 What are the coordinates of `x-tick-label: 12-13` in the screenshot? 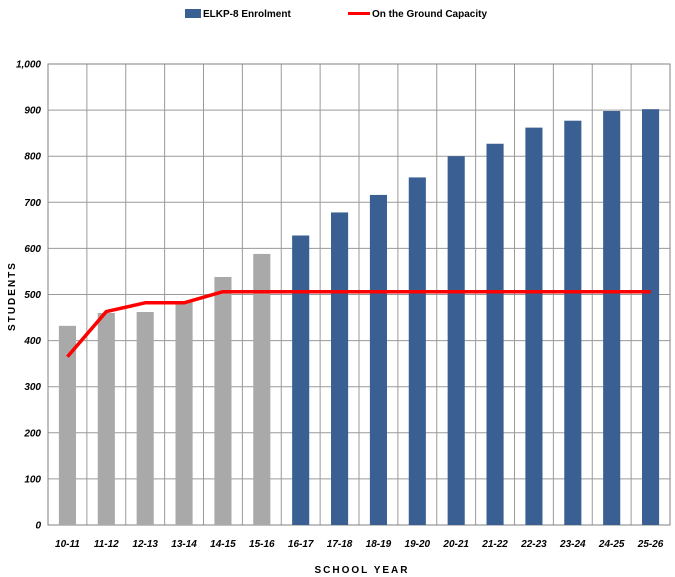 It's located at (145, 544).